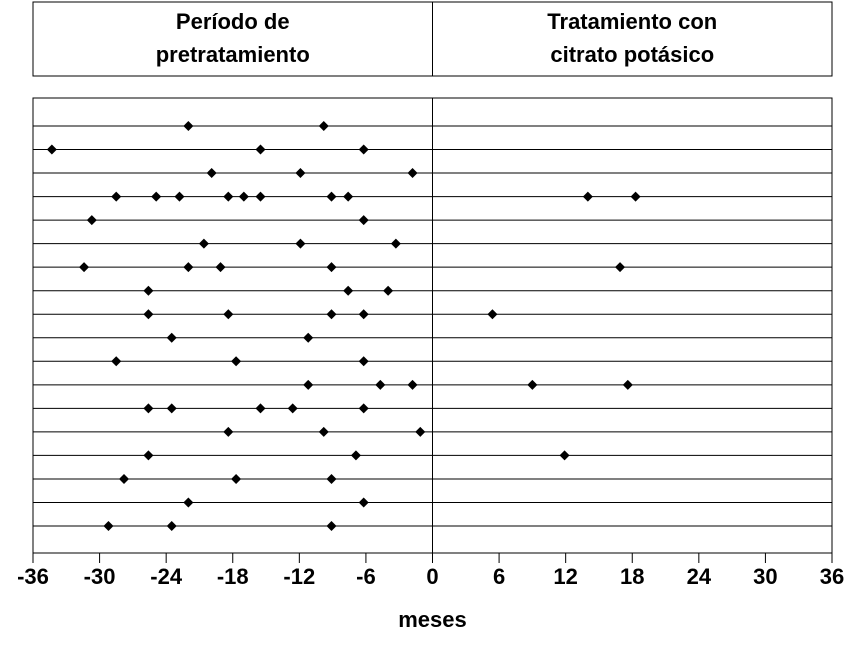 The image size is (847, 646). Describe the element at coordinates (233, 21) in the screenshot. I see `panel-title: Período de` at that location.